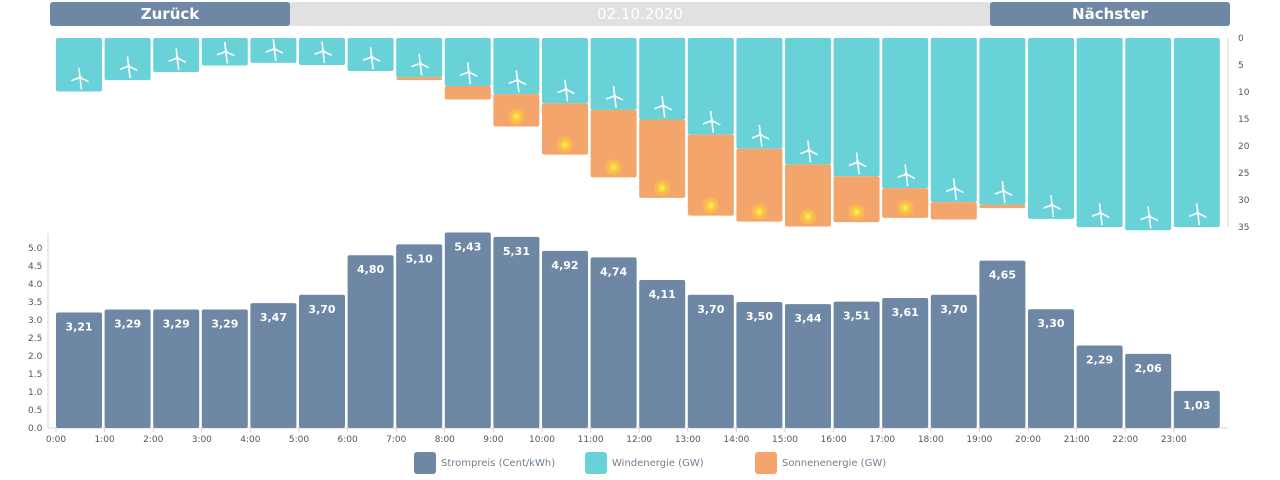  What do you see at coordinates (640, 14) in the screenshot?
I see `current-date: 02.10.2020` at bounding box center [640, 14].